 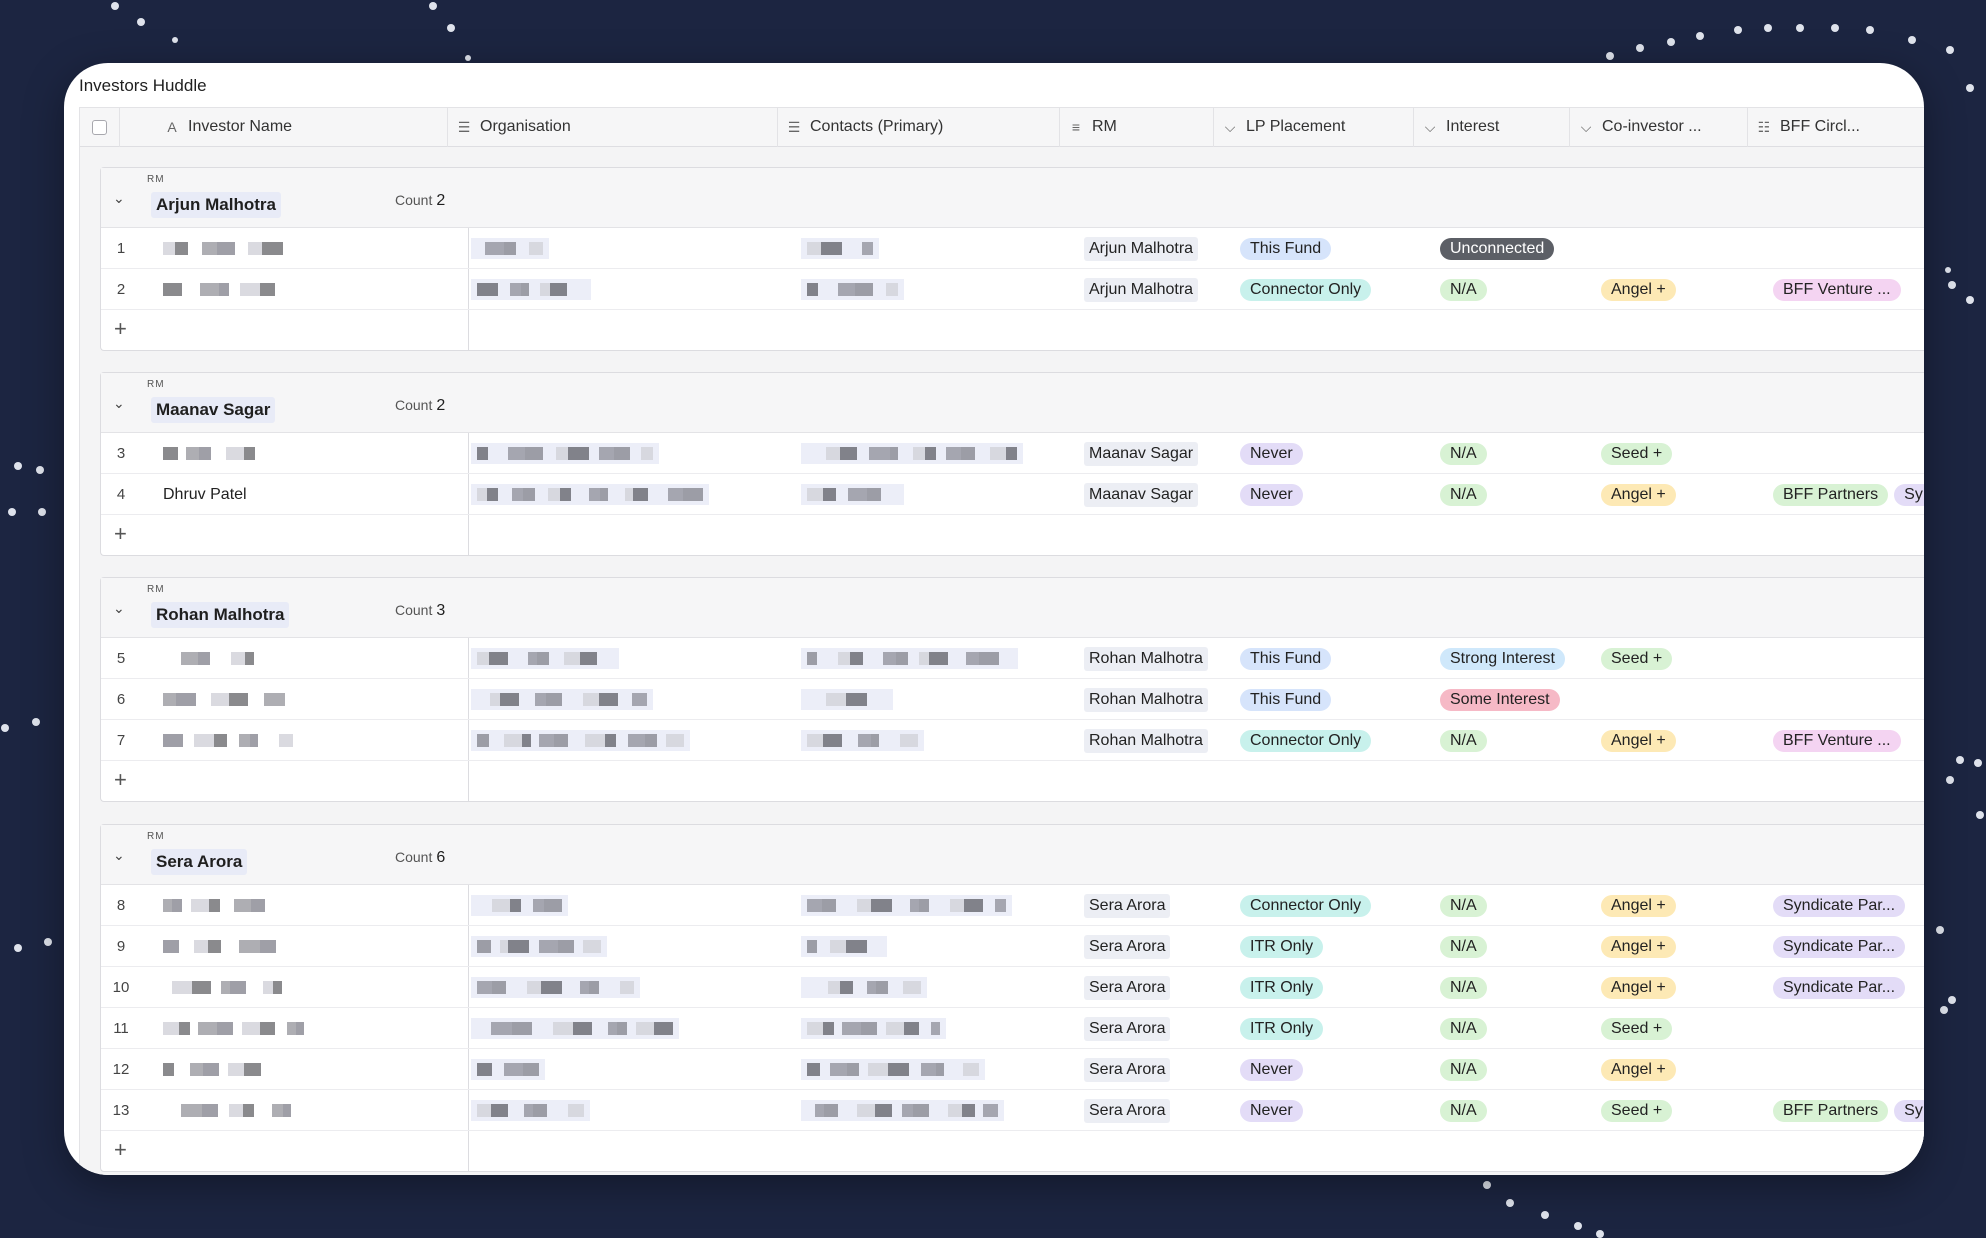 I want to click on interest-cell: Some Interest, so click(x=1515, y=699).